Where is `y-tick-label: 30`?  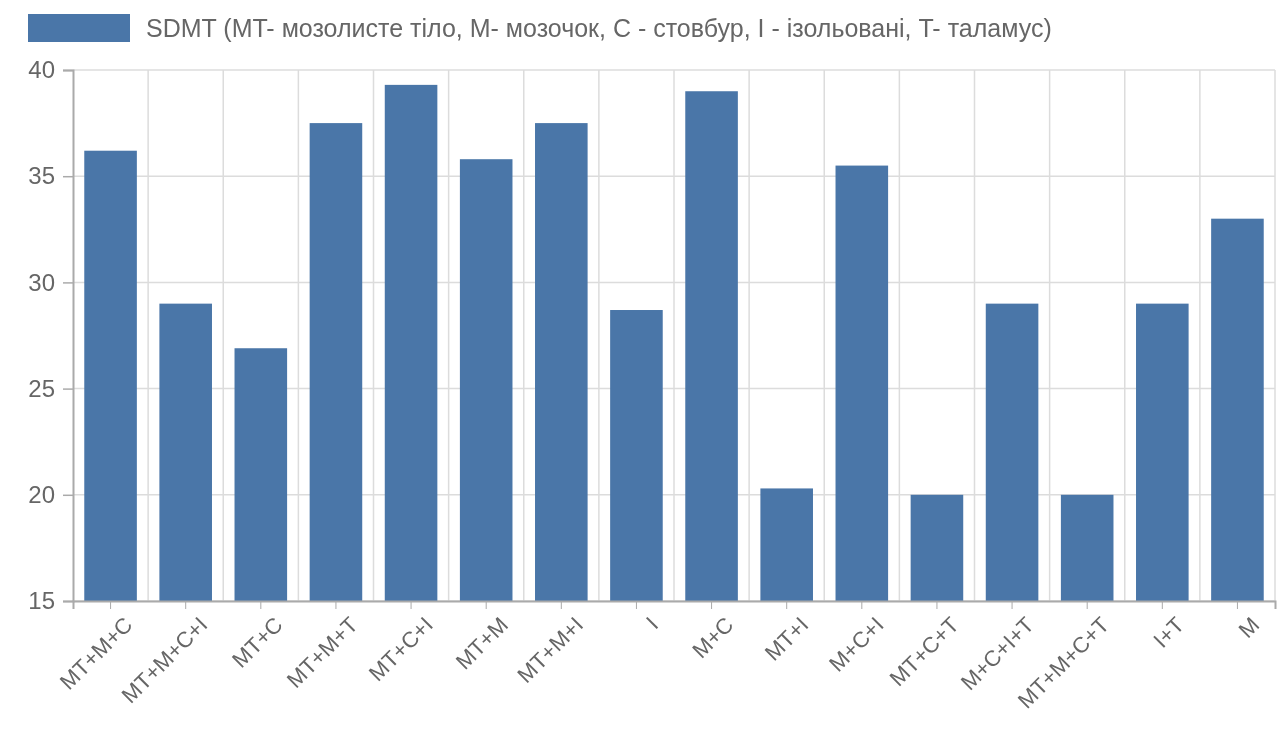 y-tick-label: 30 is located at coordinates (41, 282).